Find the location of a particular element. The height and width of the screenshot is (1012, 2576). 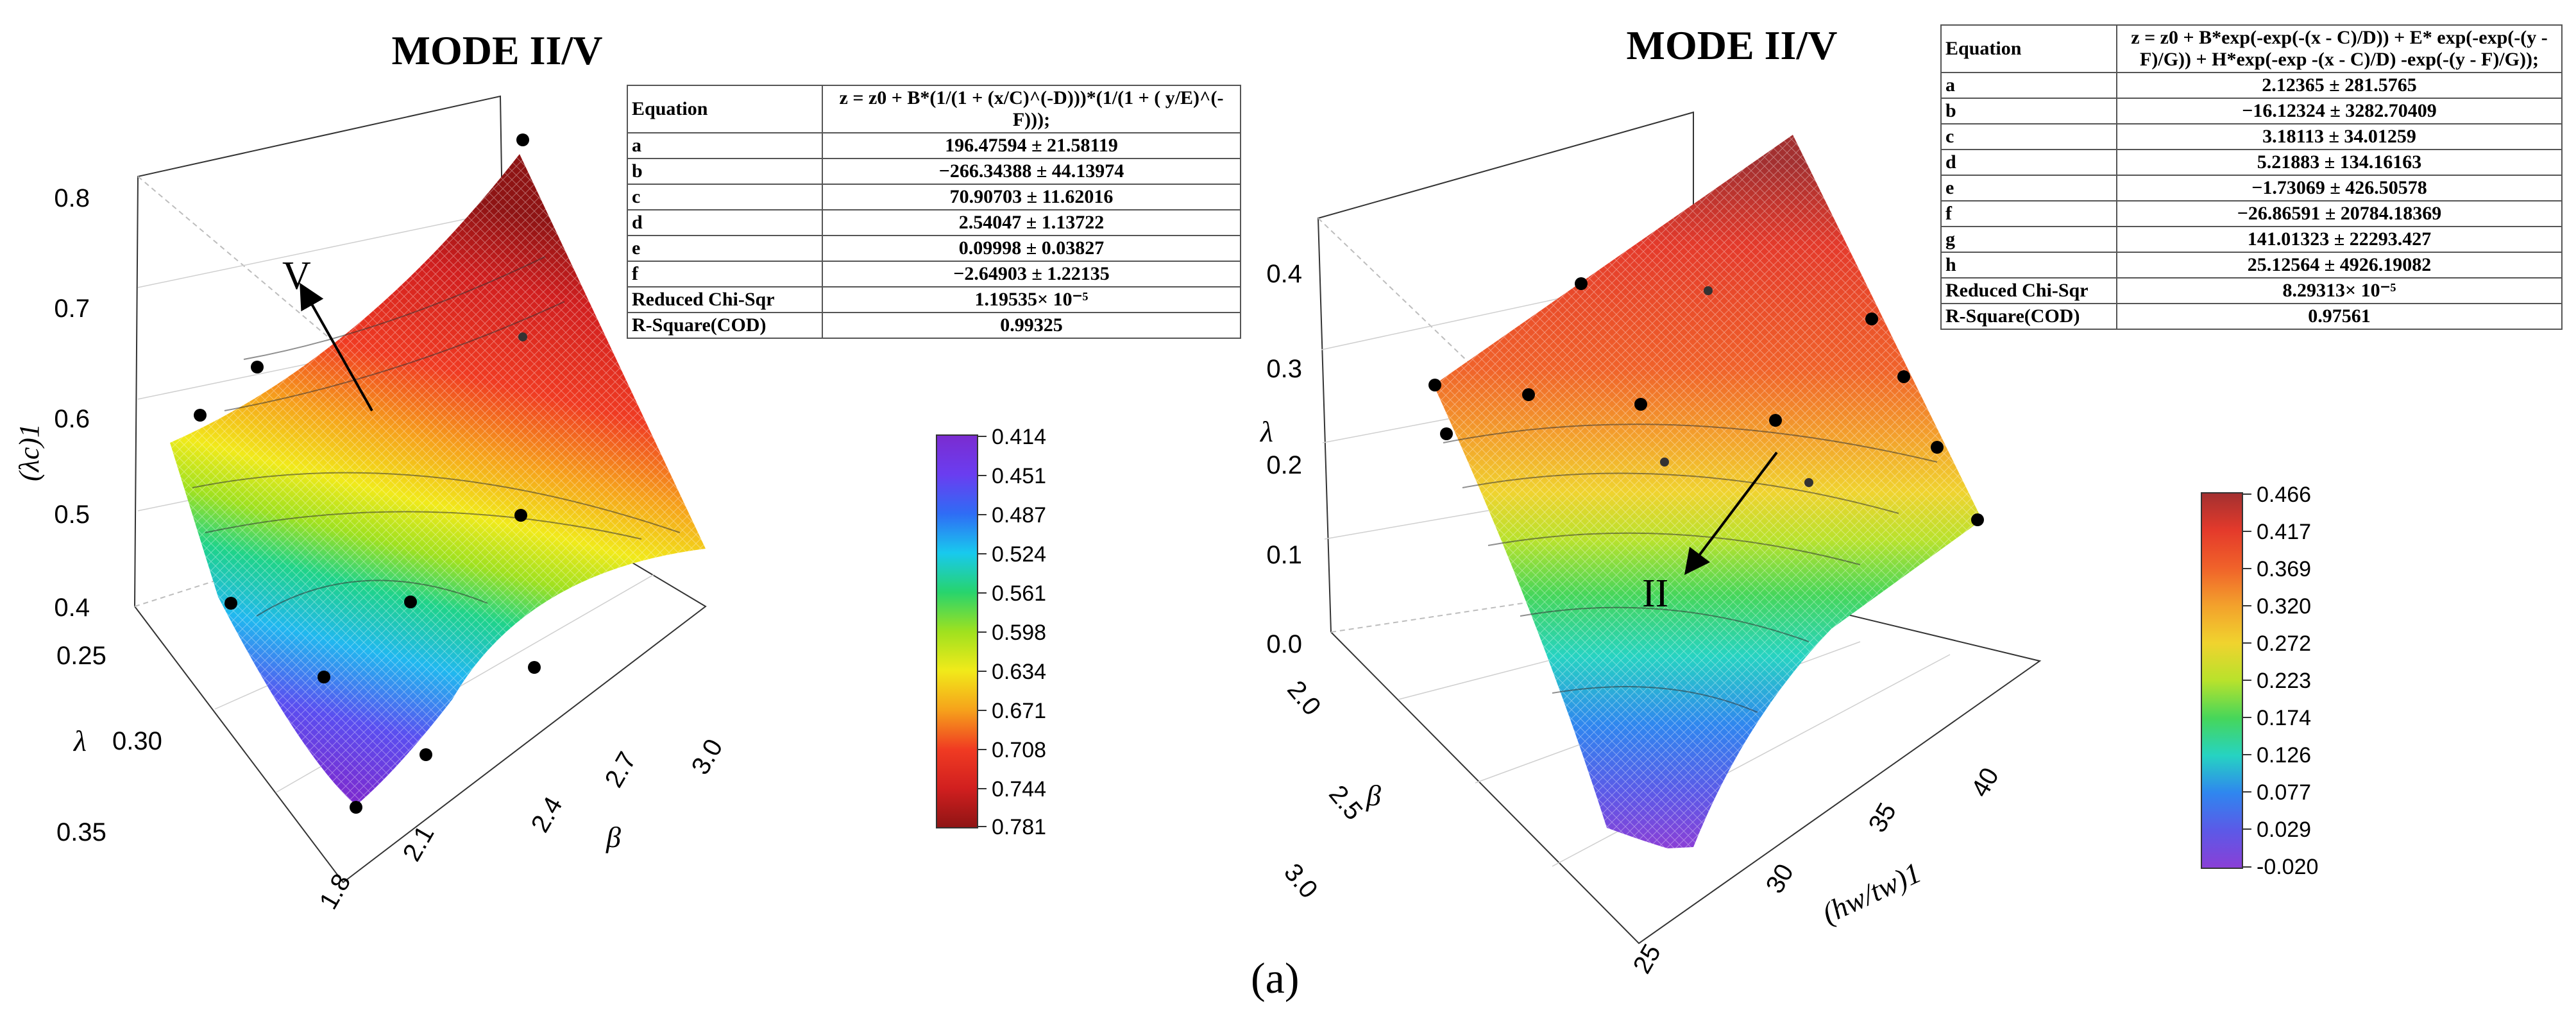

table-value: −26.86591 ± 20784.18369 is located at coordinates (2339, 213).